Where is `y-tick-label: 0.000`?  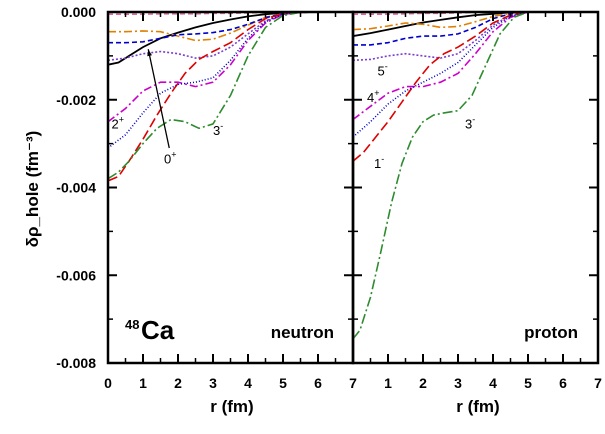
y-tick-label: 0.000 is located at coordinates (78, 12).